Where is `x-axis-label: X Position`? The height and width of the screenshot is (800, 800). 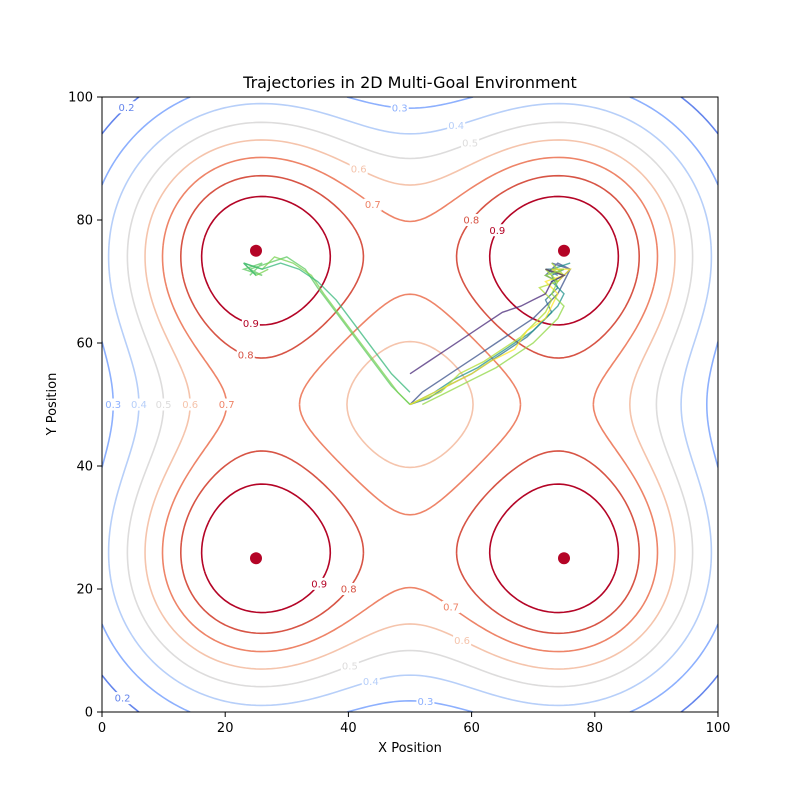 x-axis-label: X Position is located at coordinates (410, 748).